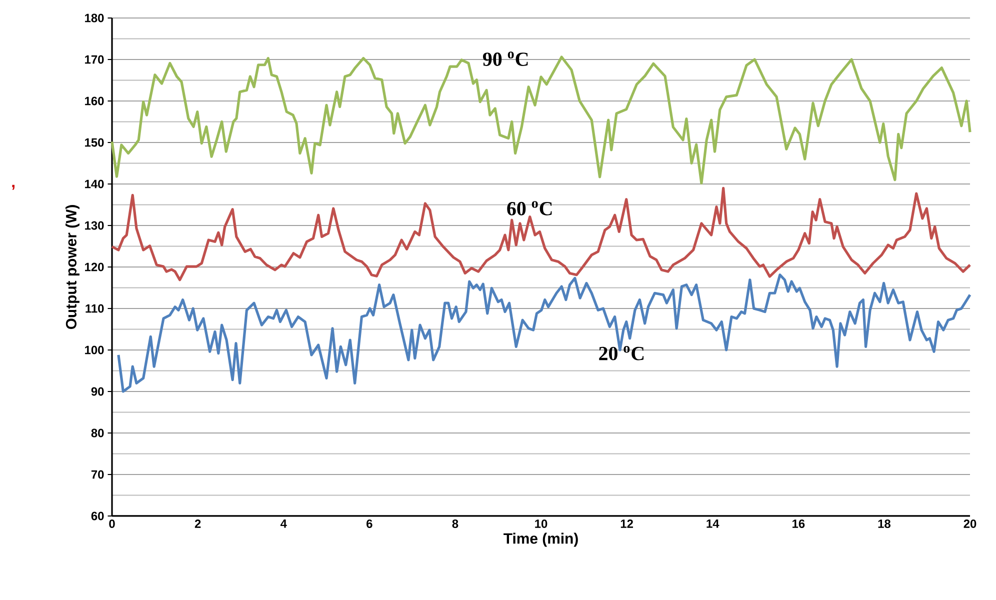  What do you see at coordinates (529, 208) in the screenshot?
I see `annotation: 60 $^{o}$C` at bounding box center [529, 208].